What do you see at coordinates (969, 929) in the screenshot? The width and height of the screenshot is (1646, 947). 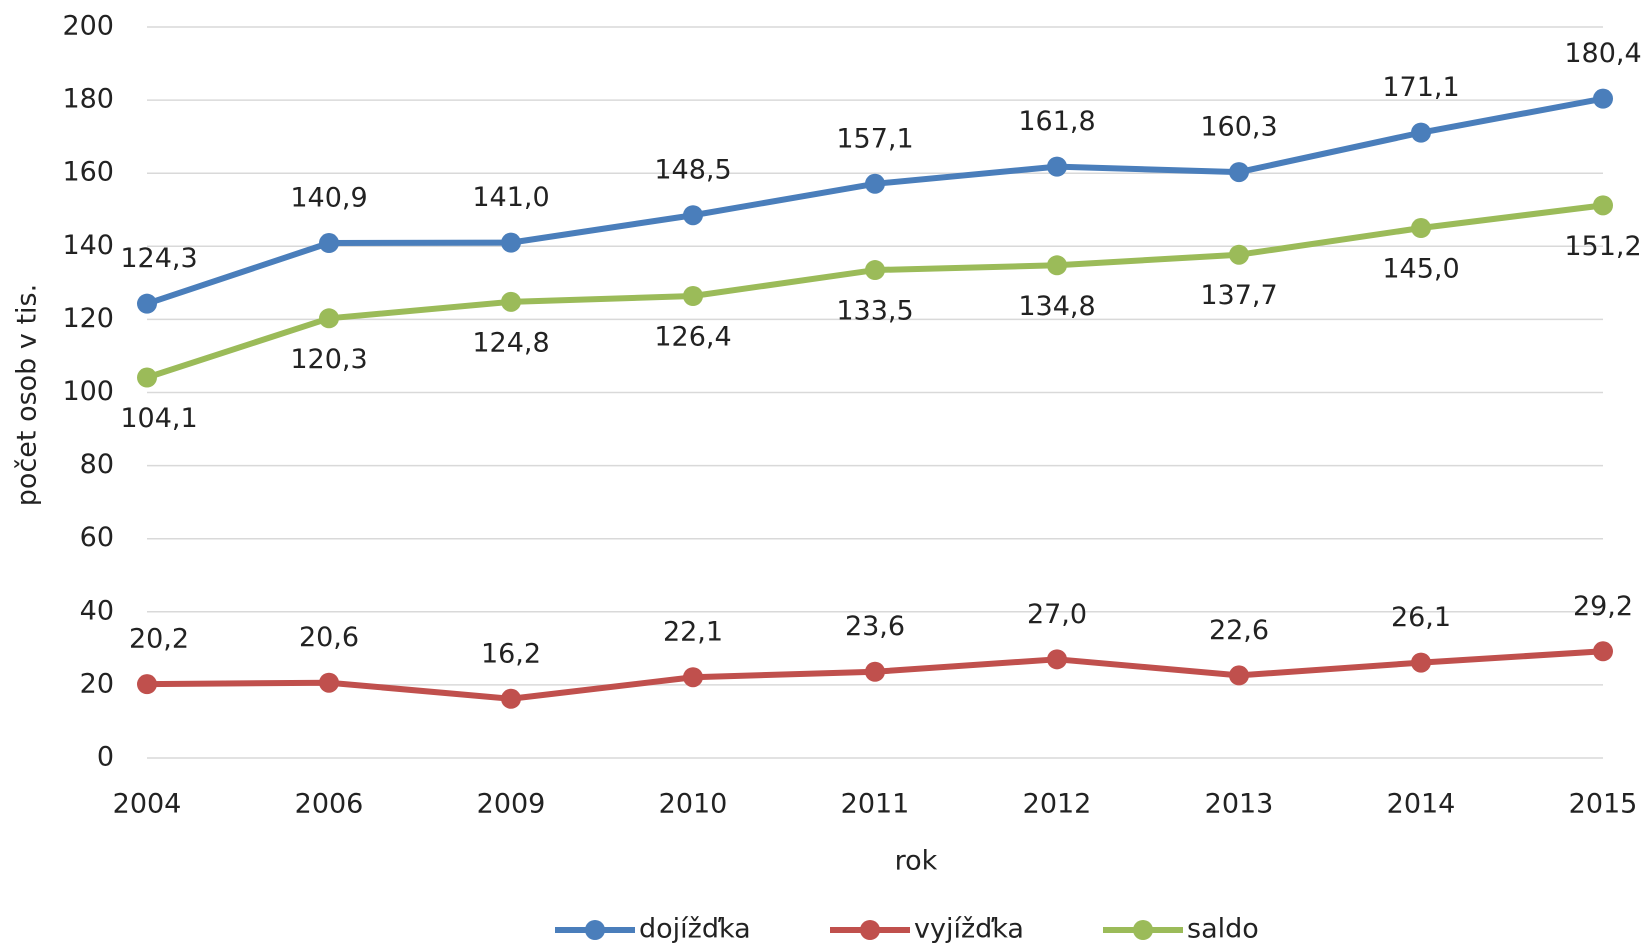 I see `legend-label: vyjížďka` at bounding box center [969, 929].